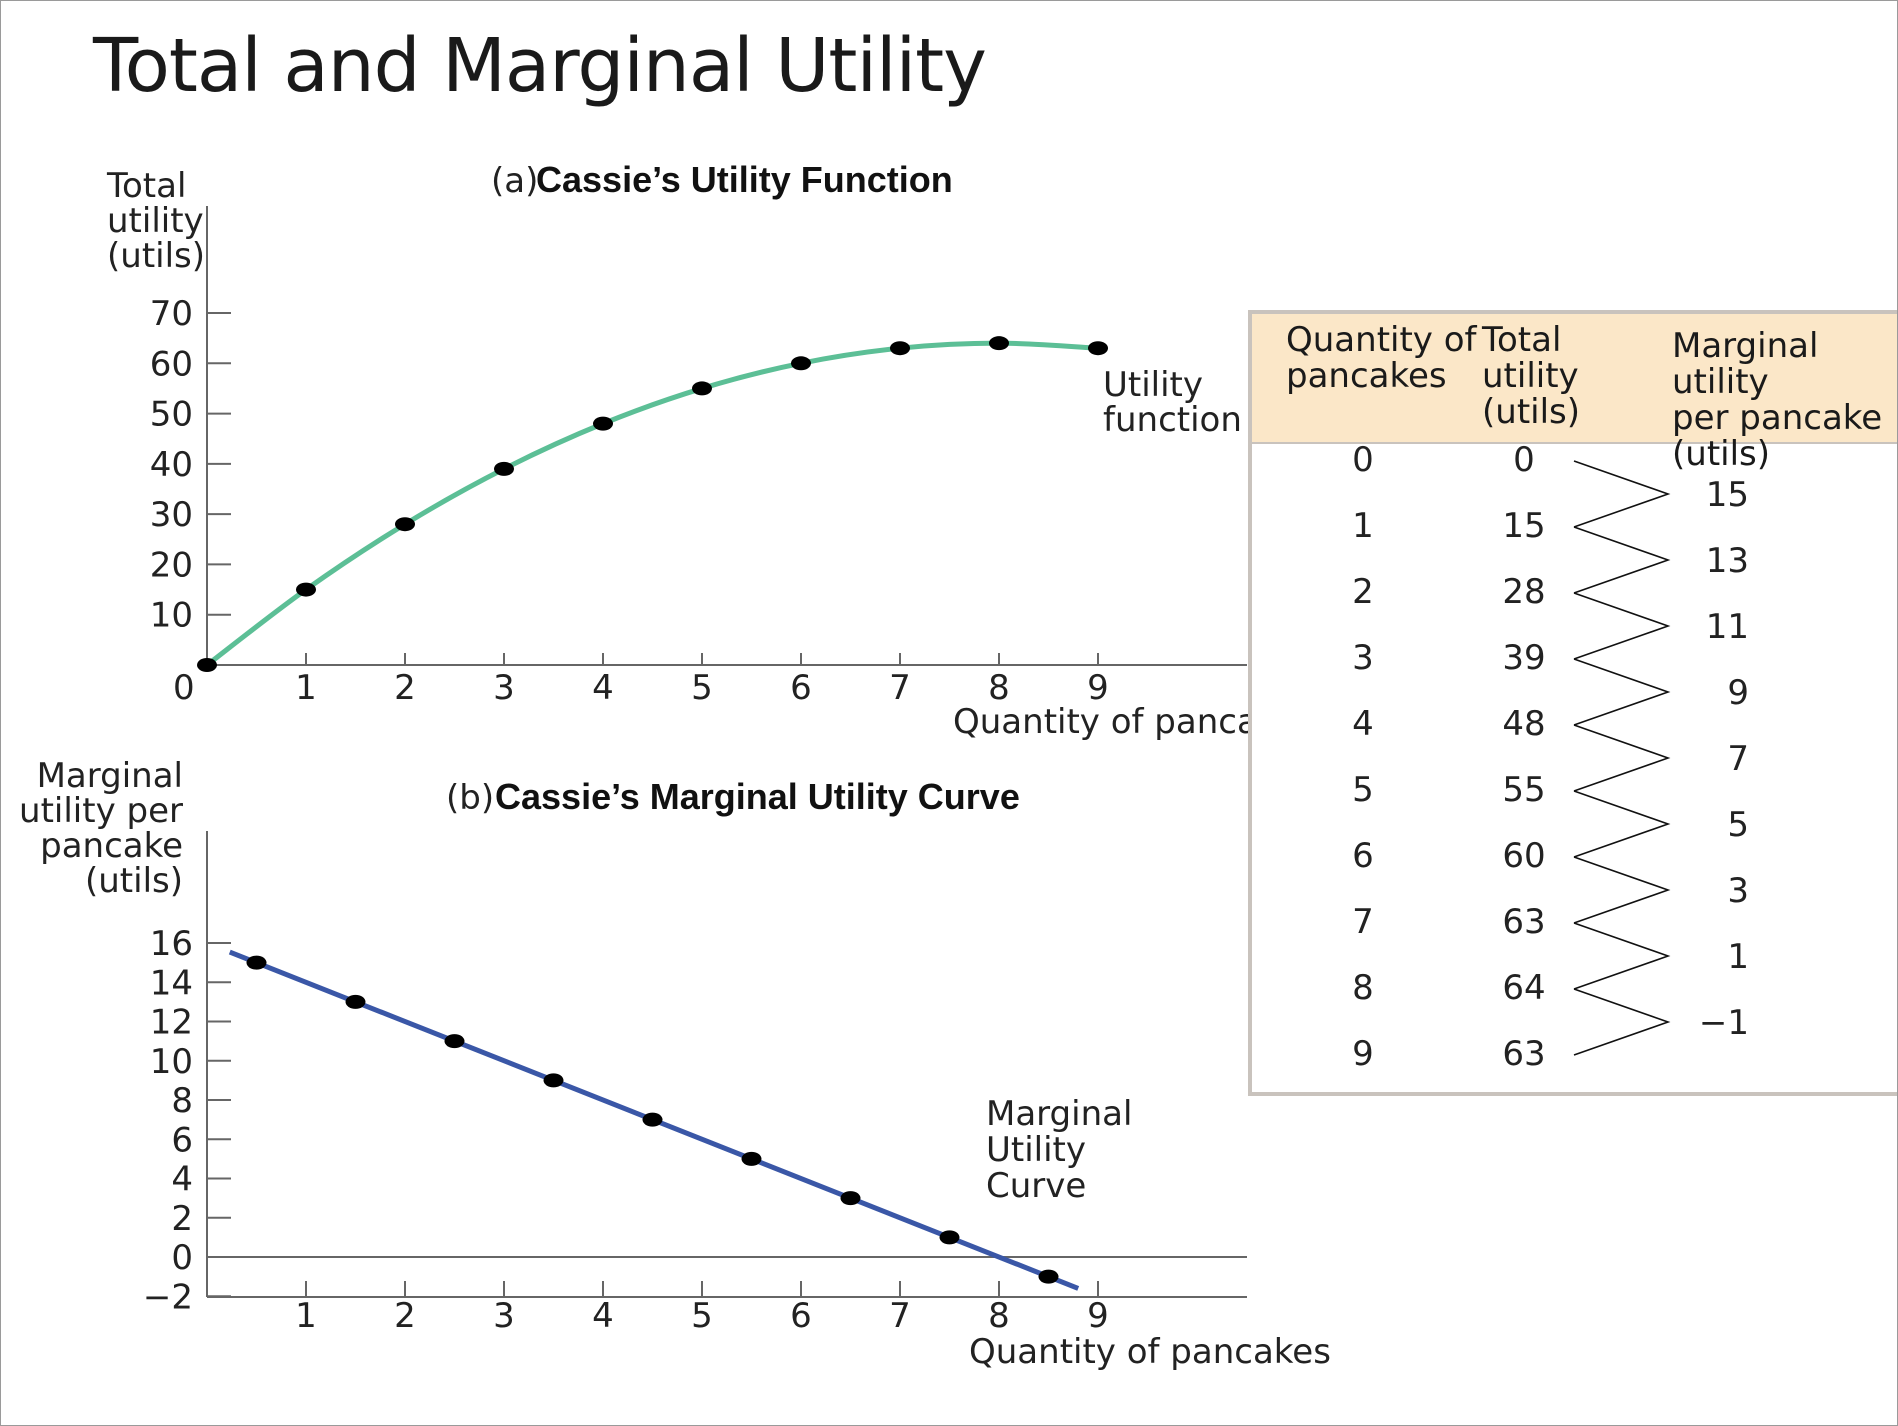 The height and width of the screenshot is (1426, 1898). Describe the element at coordinates (182, 1101) in the screenshot. I see `panel-b-y-tick-label: 8` at that location.